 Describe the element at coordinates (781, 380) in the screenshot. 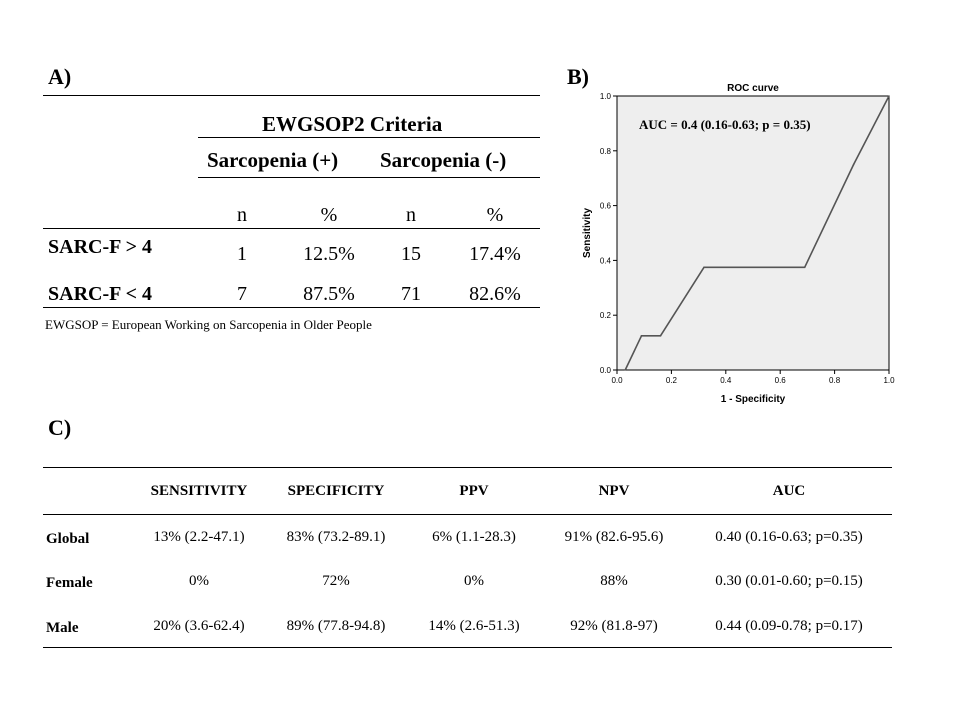

I see `x-tick-label: 0.6` at that location.